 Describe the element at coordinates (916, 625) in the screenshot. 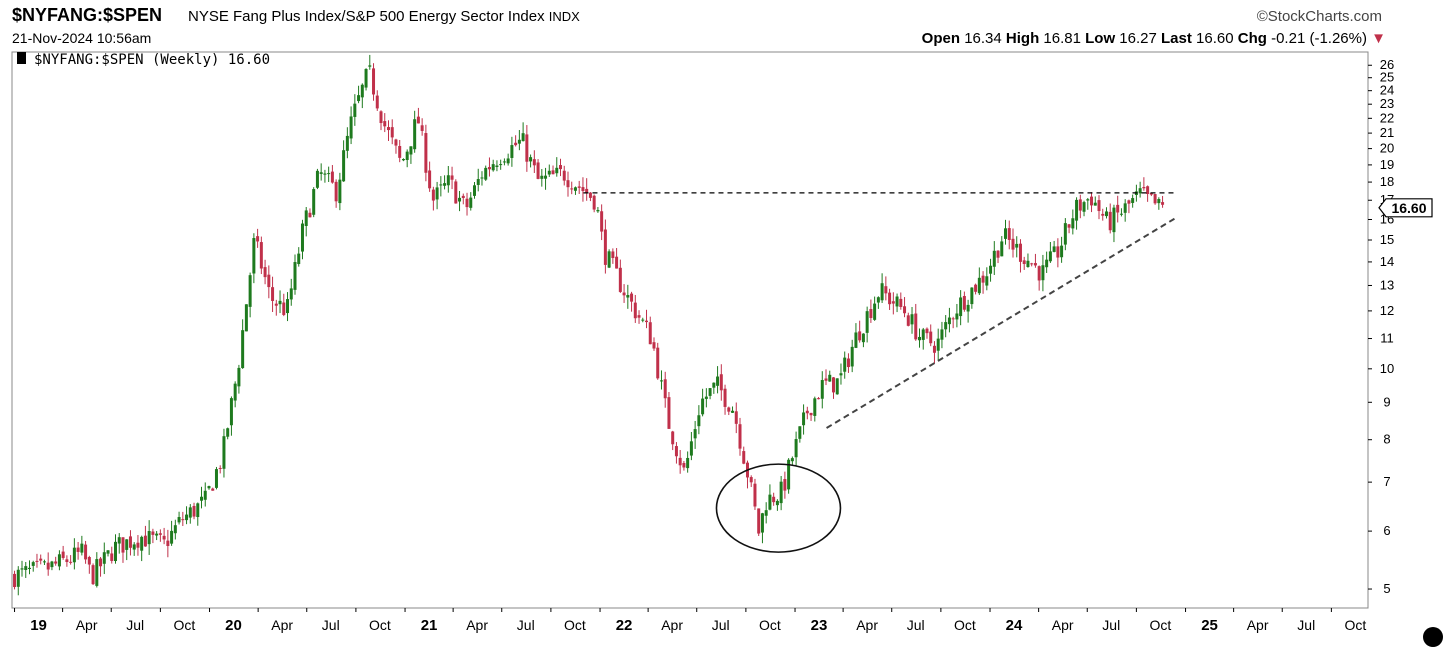

I see `x-tick-label: Jul` at that location.